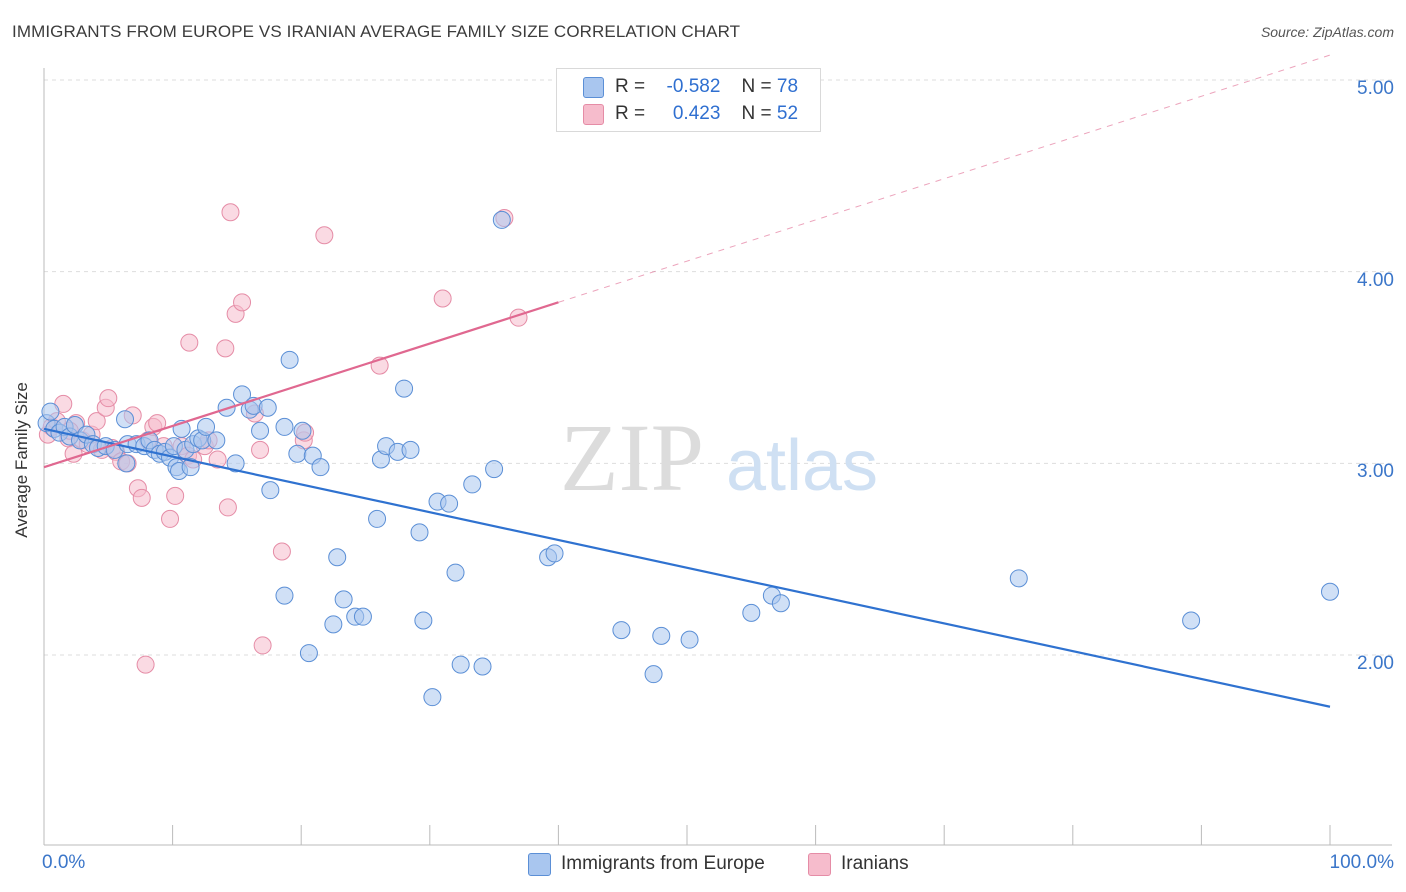 The image size is (1406, 892). I want to click on europe-stat-swatch, so click(593, 87).